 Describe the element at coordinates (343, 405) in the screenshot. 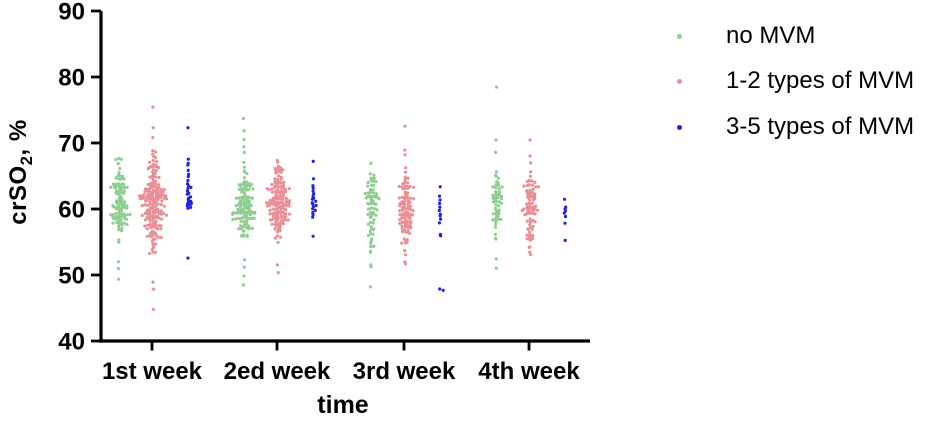

I see `x-axis-title: time` at that location.